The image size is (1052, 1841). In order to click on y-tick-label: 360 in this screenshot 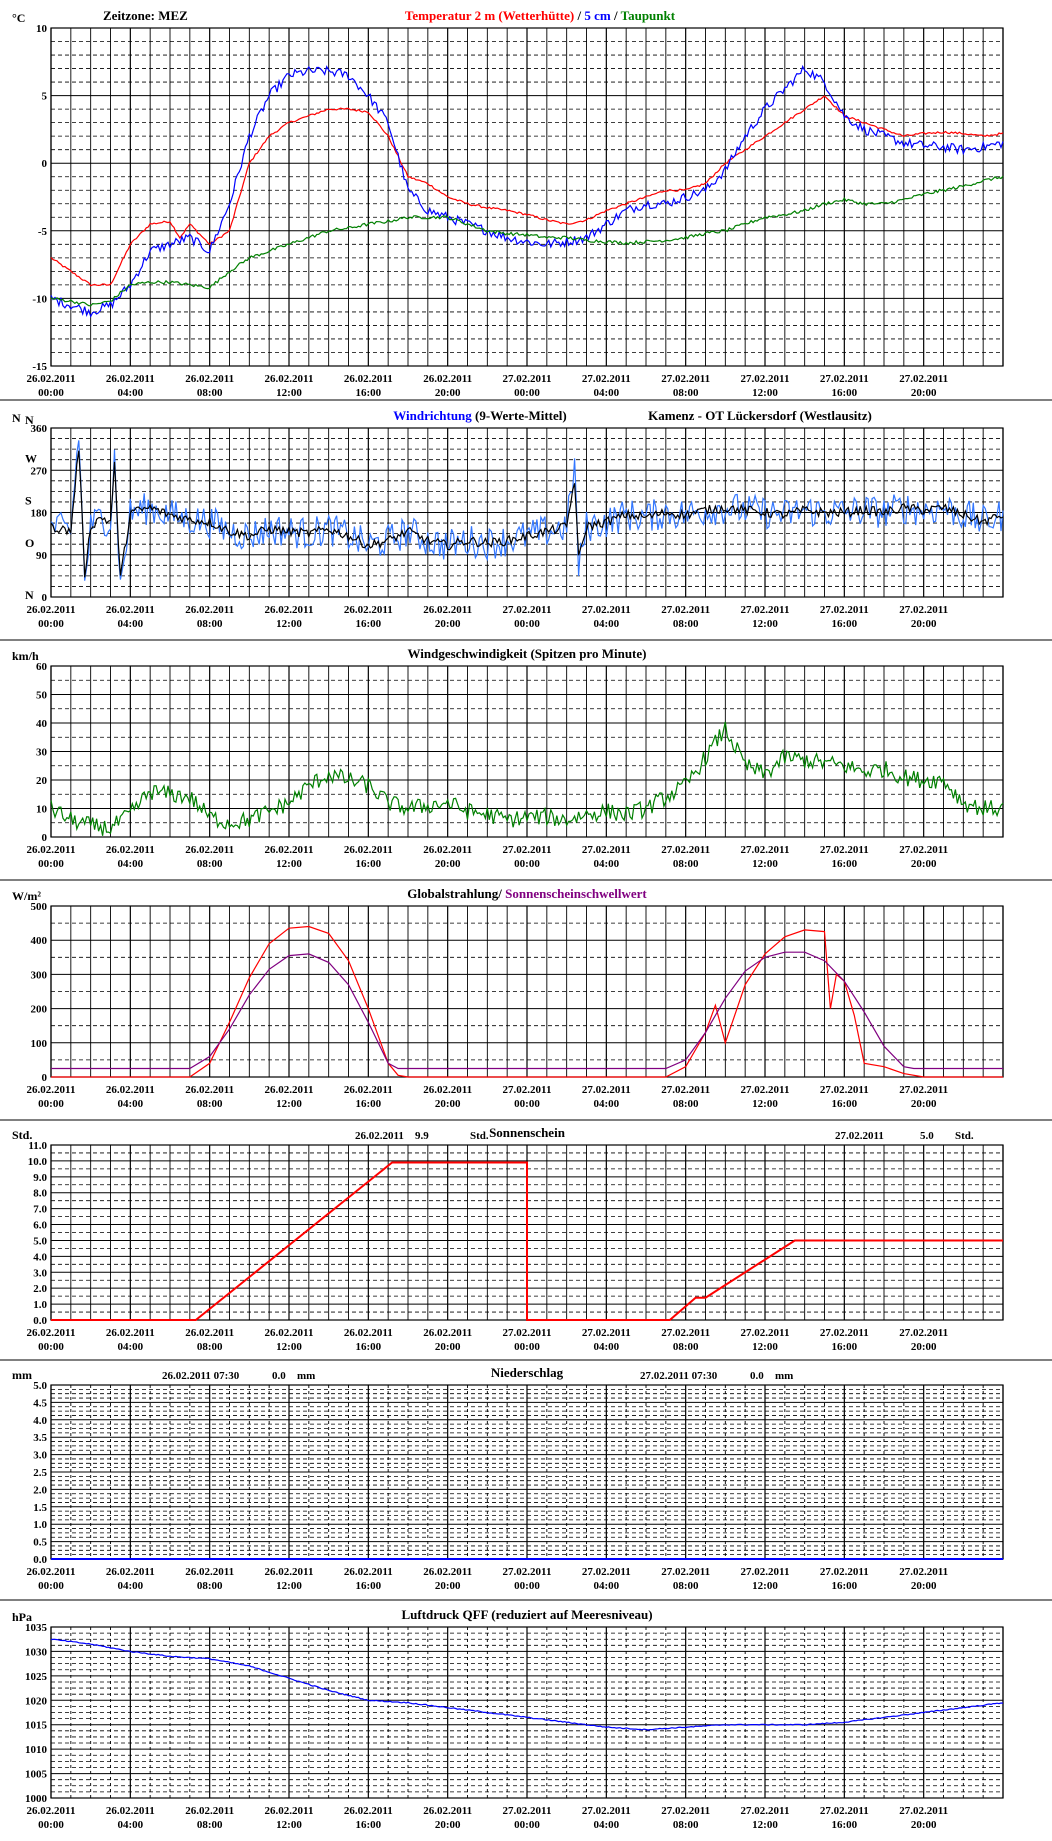, I will do `click(39, 429)`.